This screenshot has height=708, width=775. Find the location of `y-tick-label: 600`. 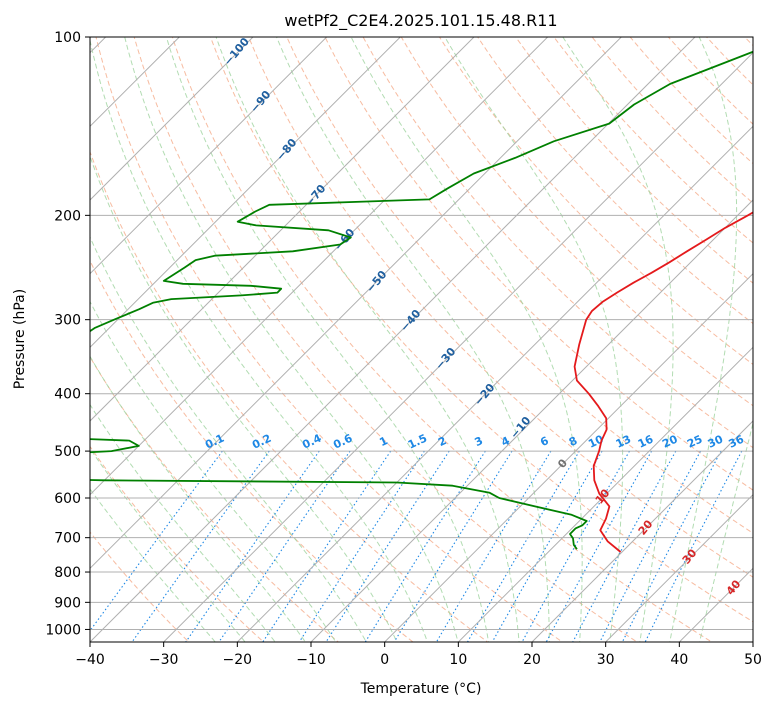

y-tick-label: 600 is located at coordinates (67, 499).